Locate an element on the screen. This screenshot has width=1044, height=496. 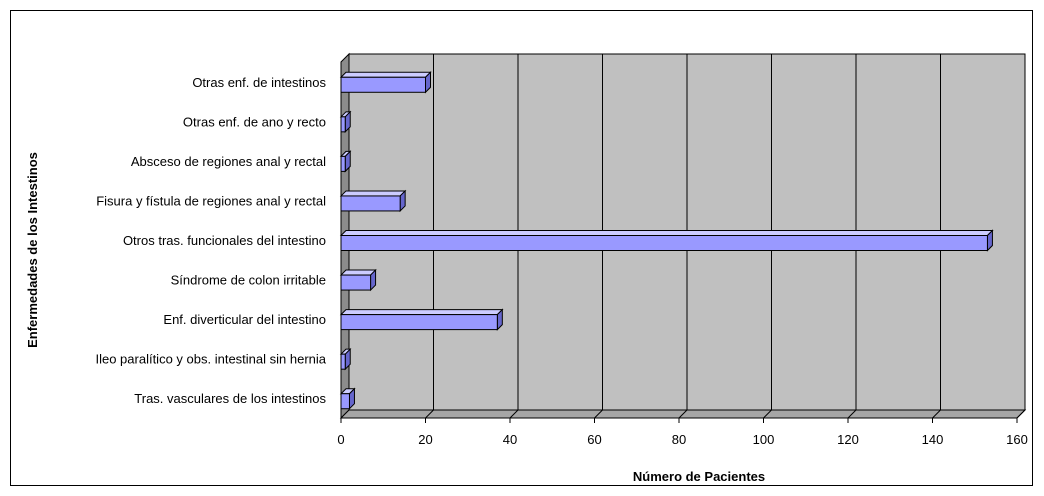
category-label: Enf. diverticular del intestino is located at coordinates (244, 319).